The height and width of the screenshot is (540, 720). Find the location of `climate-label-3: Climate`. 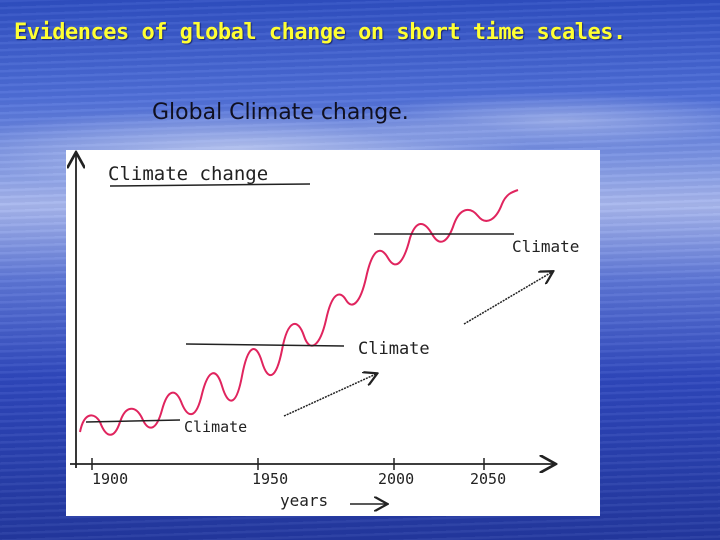

climate-label-3: Climate is located at coordinates (545, 246).